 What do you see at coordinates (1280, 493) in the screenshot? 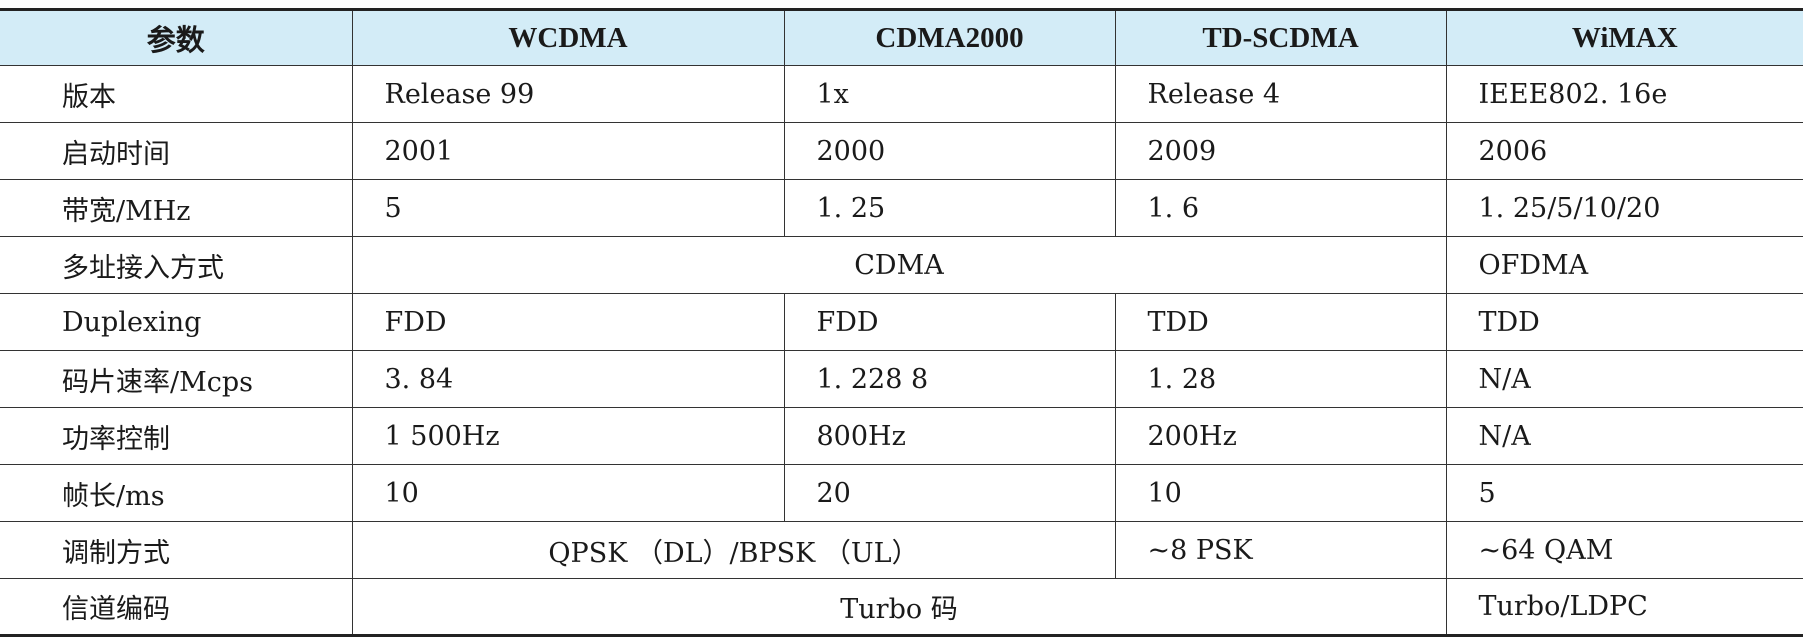
I see `cell-tdscdma: 10` at bounding box center [1280, 493].